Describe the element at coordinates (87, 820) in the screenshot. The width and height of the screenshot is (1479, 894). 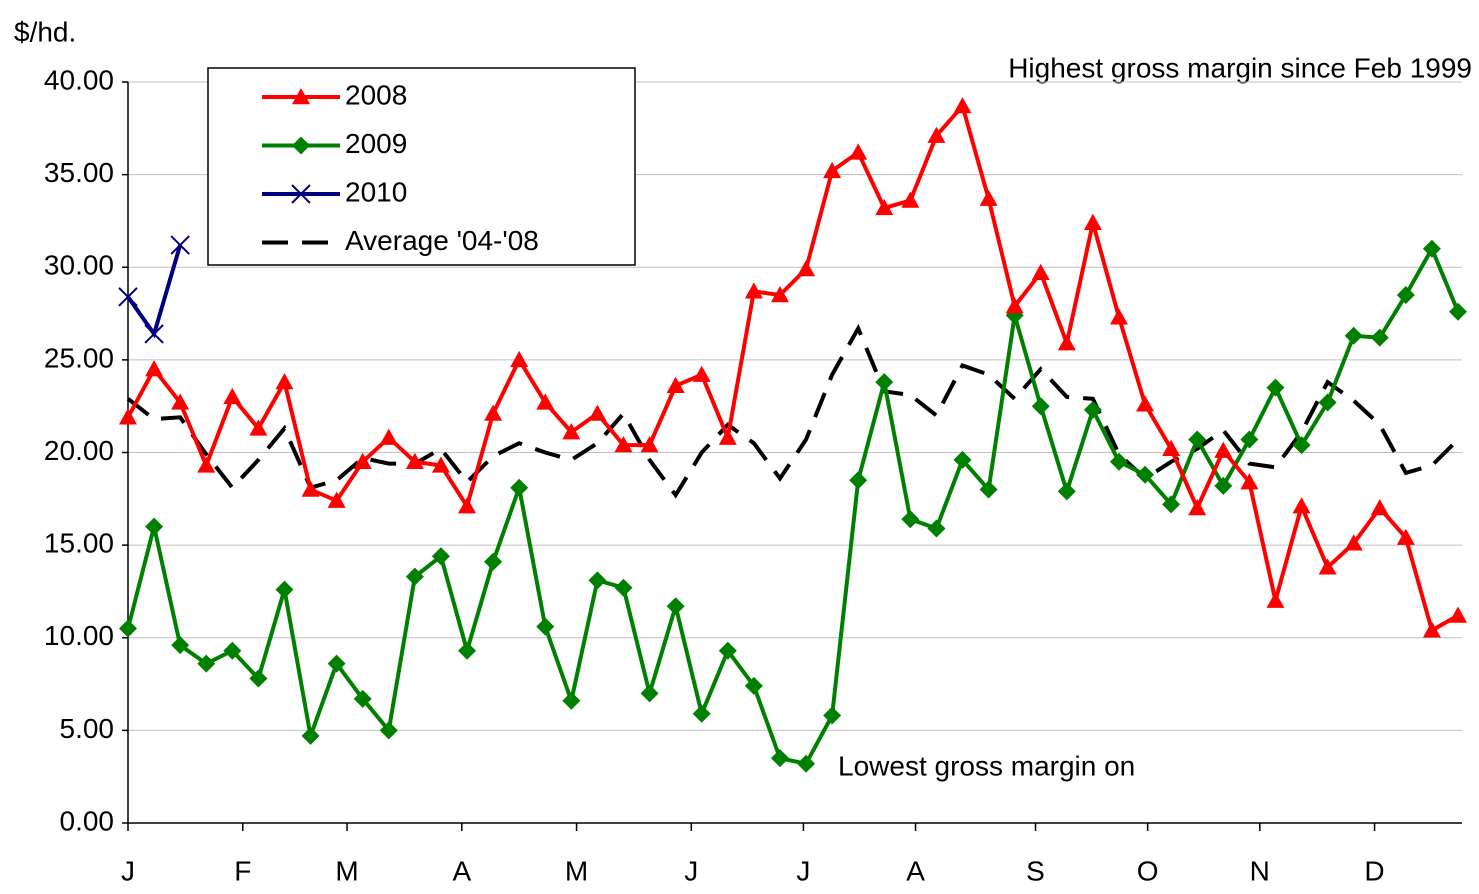
I see `y-tick-label: 0.00` at that location.